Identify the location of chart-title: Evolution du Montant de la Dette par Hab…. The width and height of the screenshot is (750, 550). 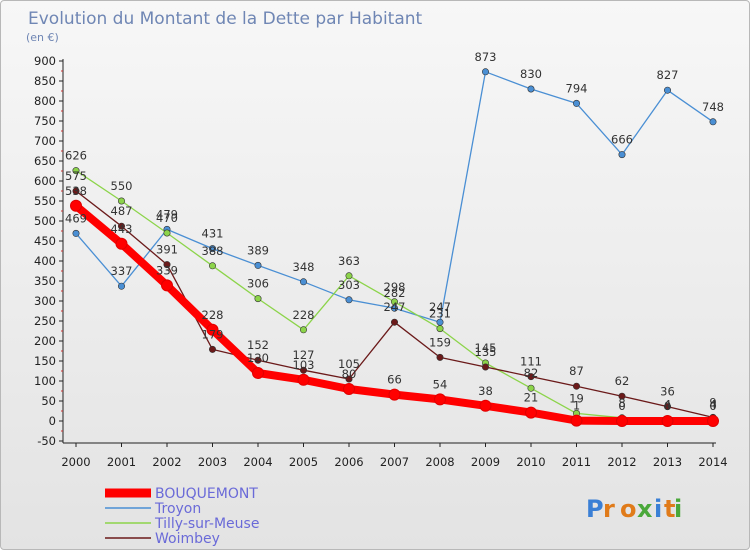
(225, 19).